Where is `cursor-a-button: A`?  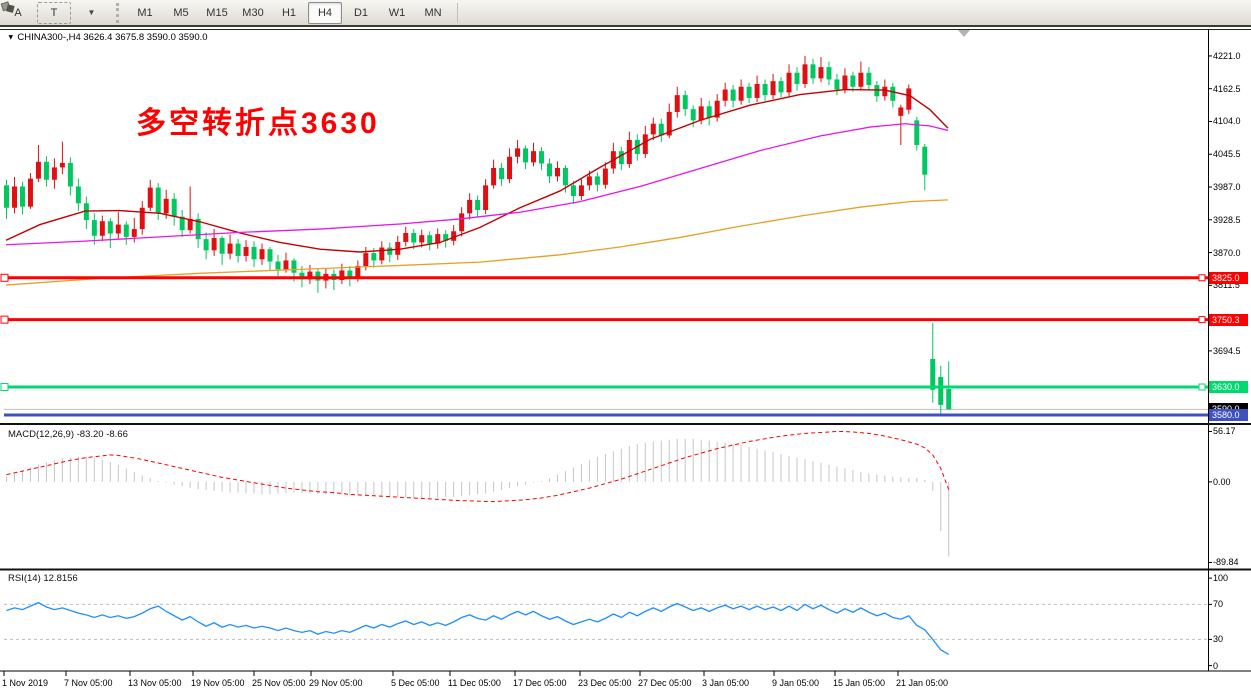
cursor-a-button: A is located at coordinates (18, 12).